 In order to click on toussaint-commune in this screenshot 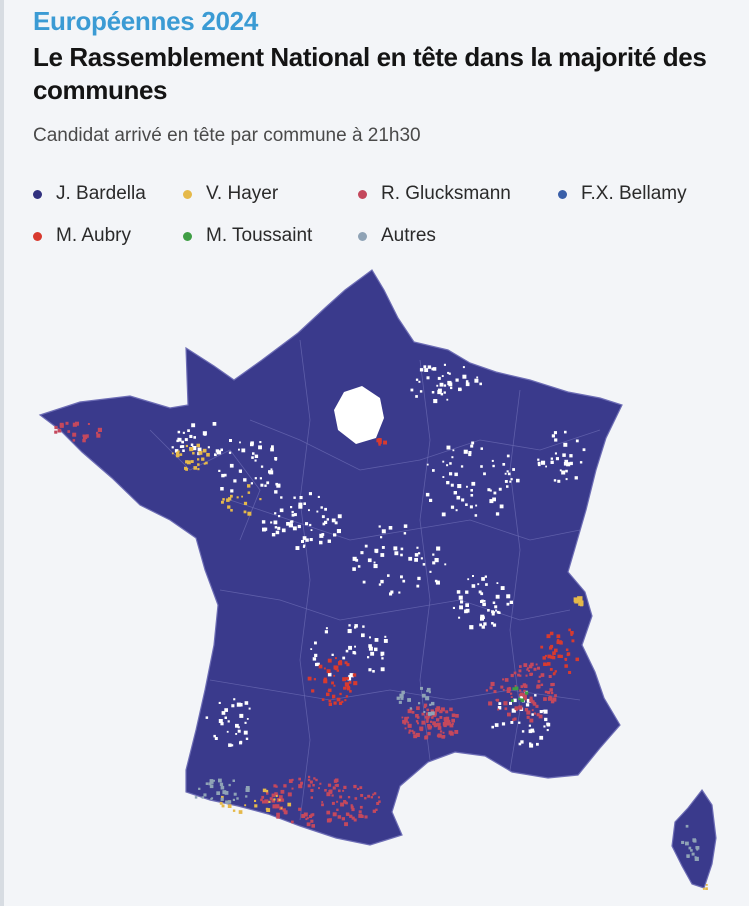, I will do `click(519, 698)`.